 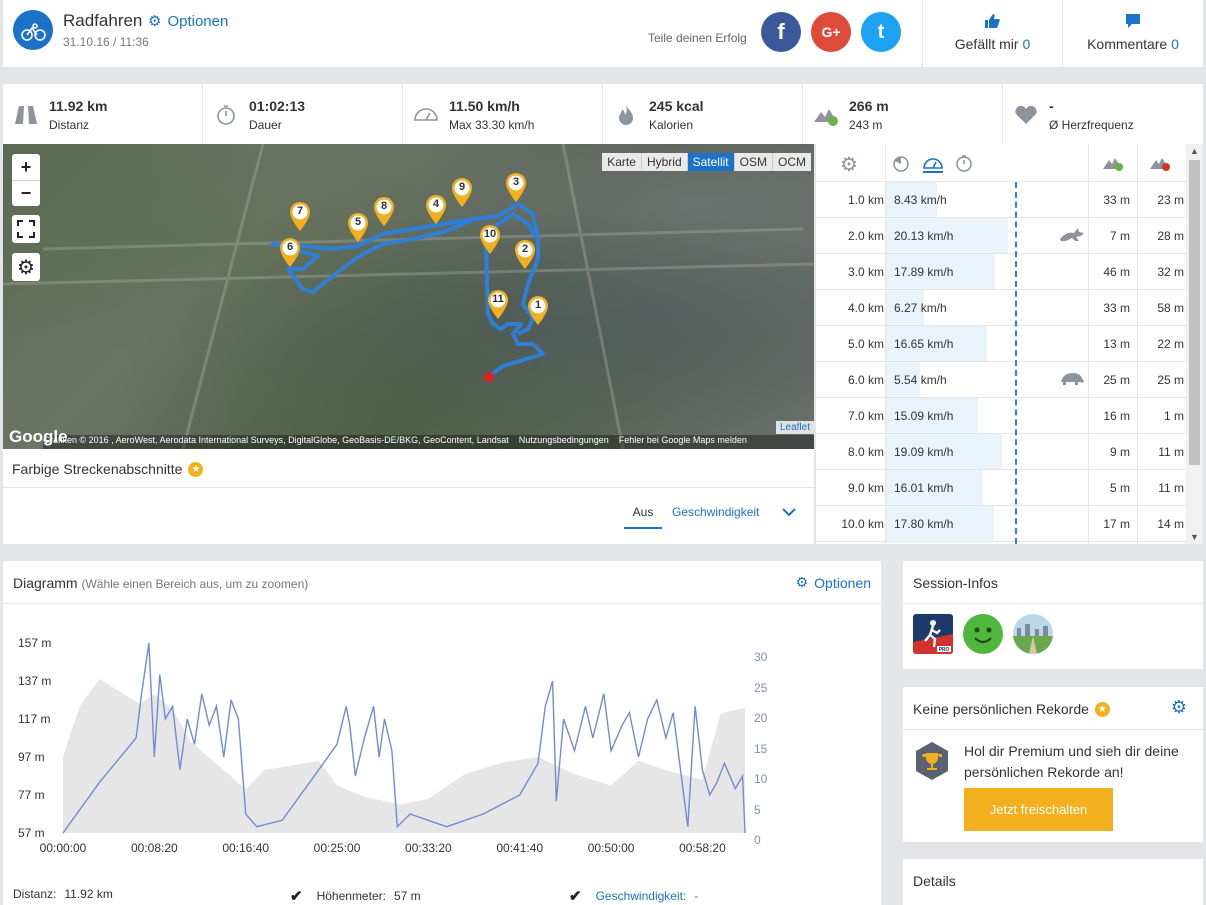 I want to click on facebook-share-button: f, so click(x=781, y=32).